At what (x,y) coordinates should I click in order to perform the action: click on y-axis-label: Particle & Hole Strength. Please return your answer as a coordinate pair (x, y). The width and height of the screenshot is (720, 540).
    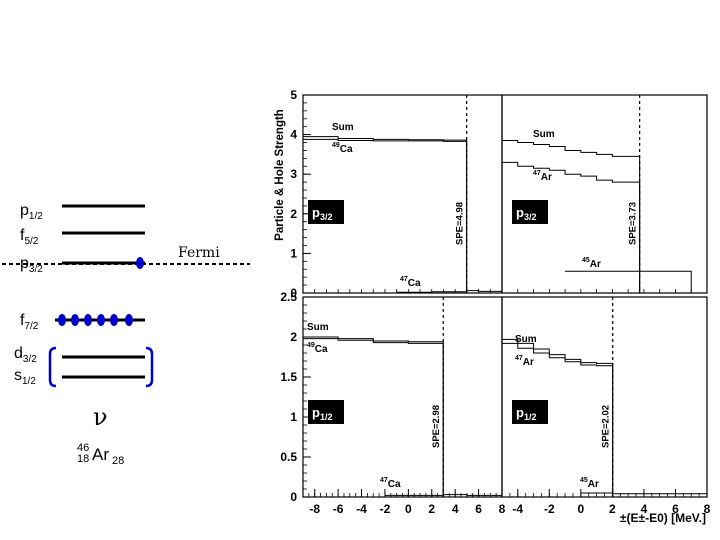
    Looking at the image, I should click on (280, 175).